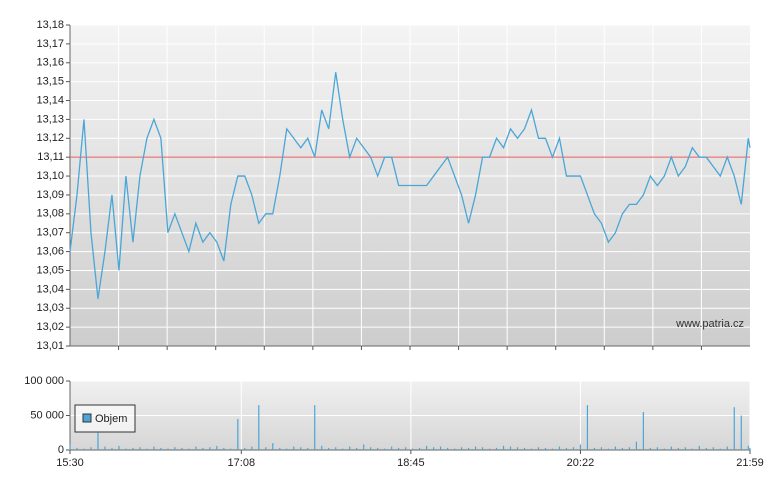  Describe the element at coordinates (50, 195) in the screenshot. I see `y-tick-label: 13,09` at that location.